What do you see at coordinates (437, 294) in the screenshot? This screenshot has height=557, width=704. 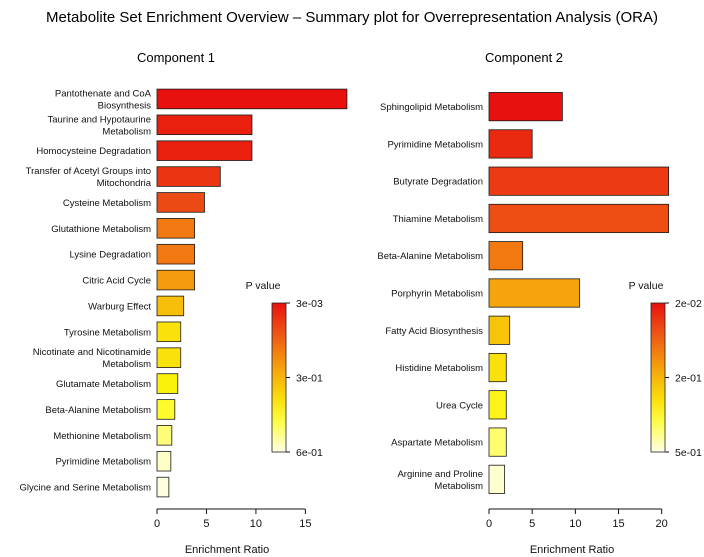 I see `category-label: Porphyrin Metabolism` at bounding box center [437, 294].